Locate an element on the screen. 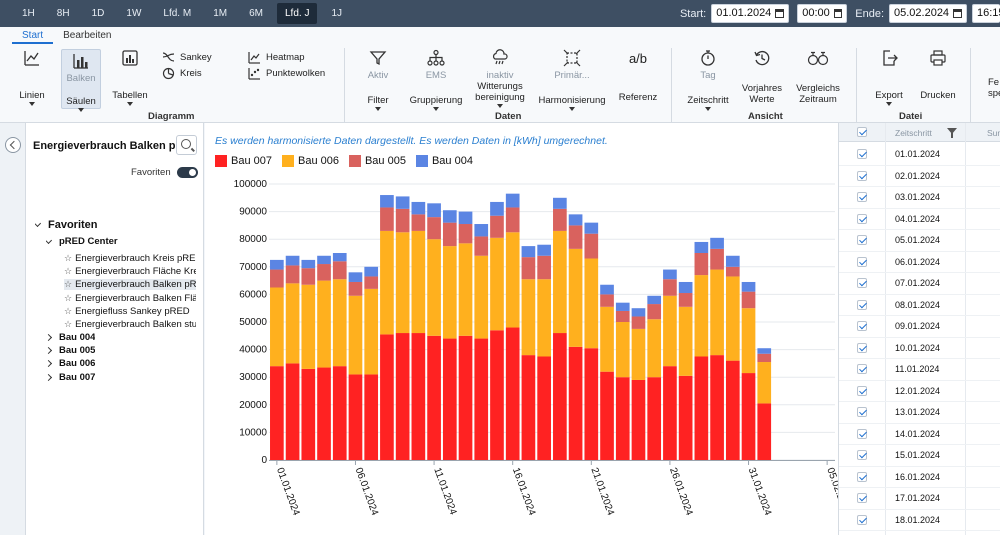  period-button: 1J is located at coordinates (337, 13).